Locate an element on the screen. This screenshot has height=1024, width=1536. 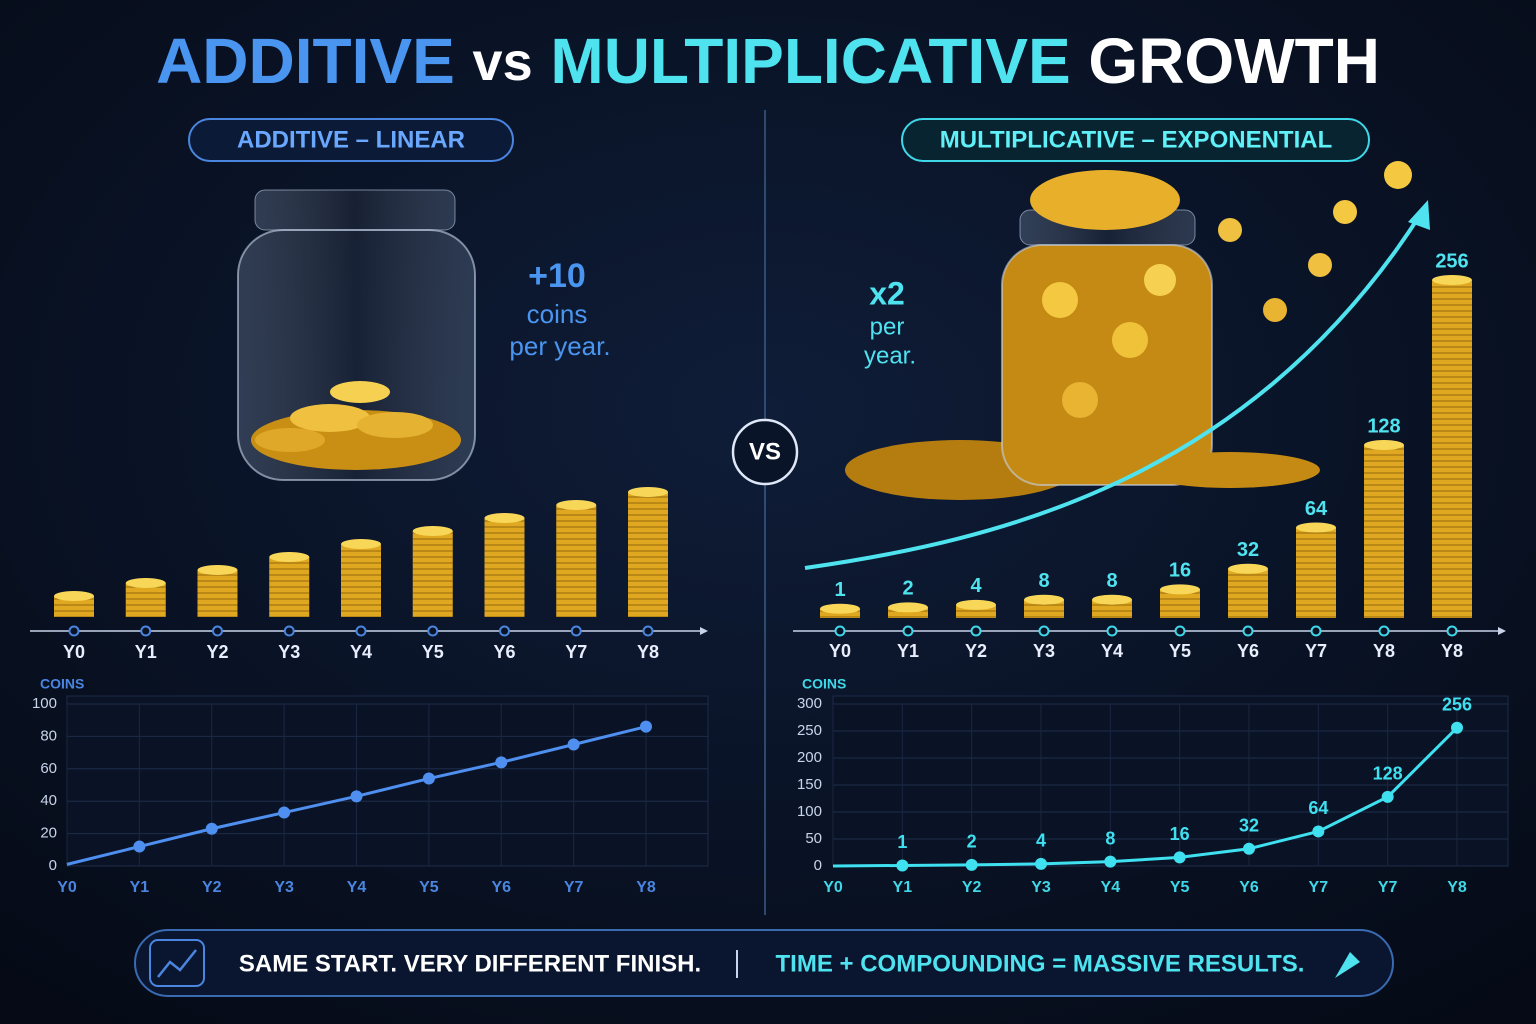
value-label: 4 is located at coordinates (1041, 841).